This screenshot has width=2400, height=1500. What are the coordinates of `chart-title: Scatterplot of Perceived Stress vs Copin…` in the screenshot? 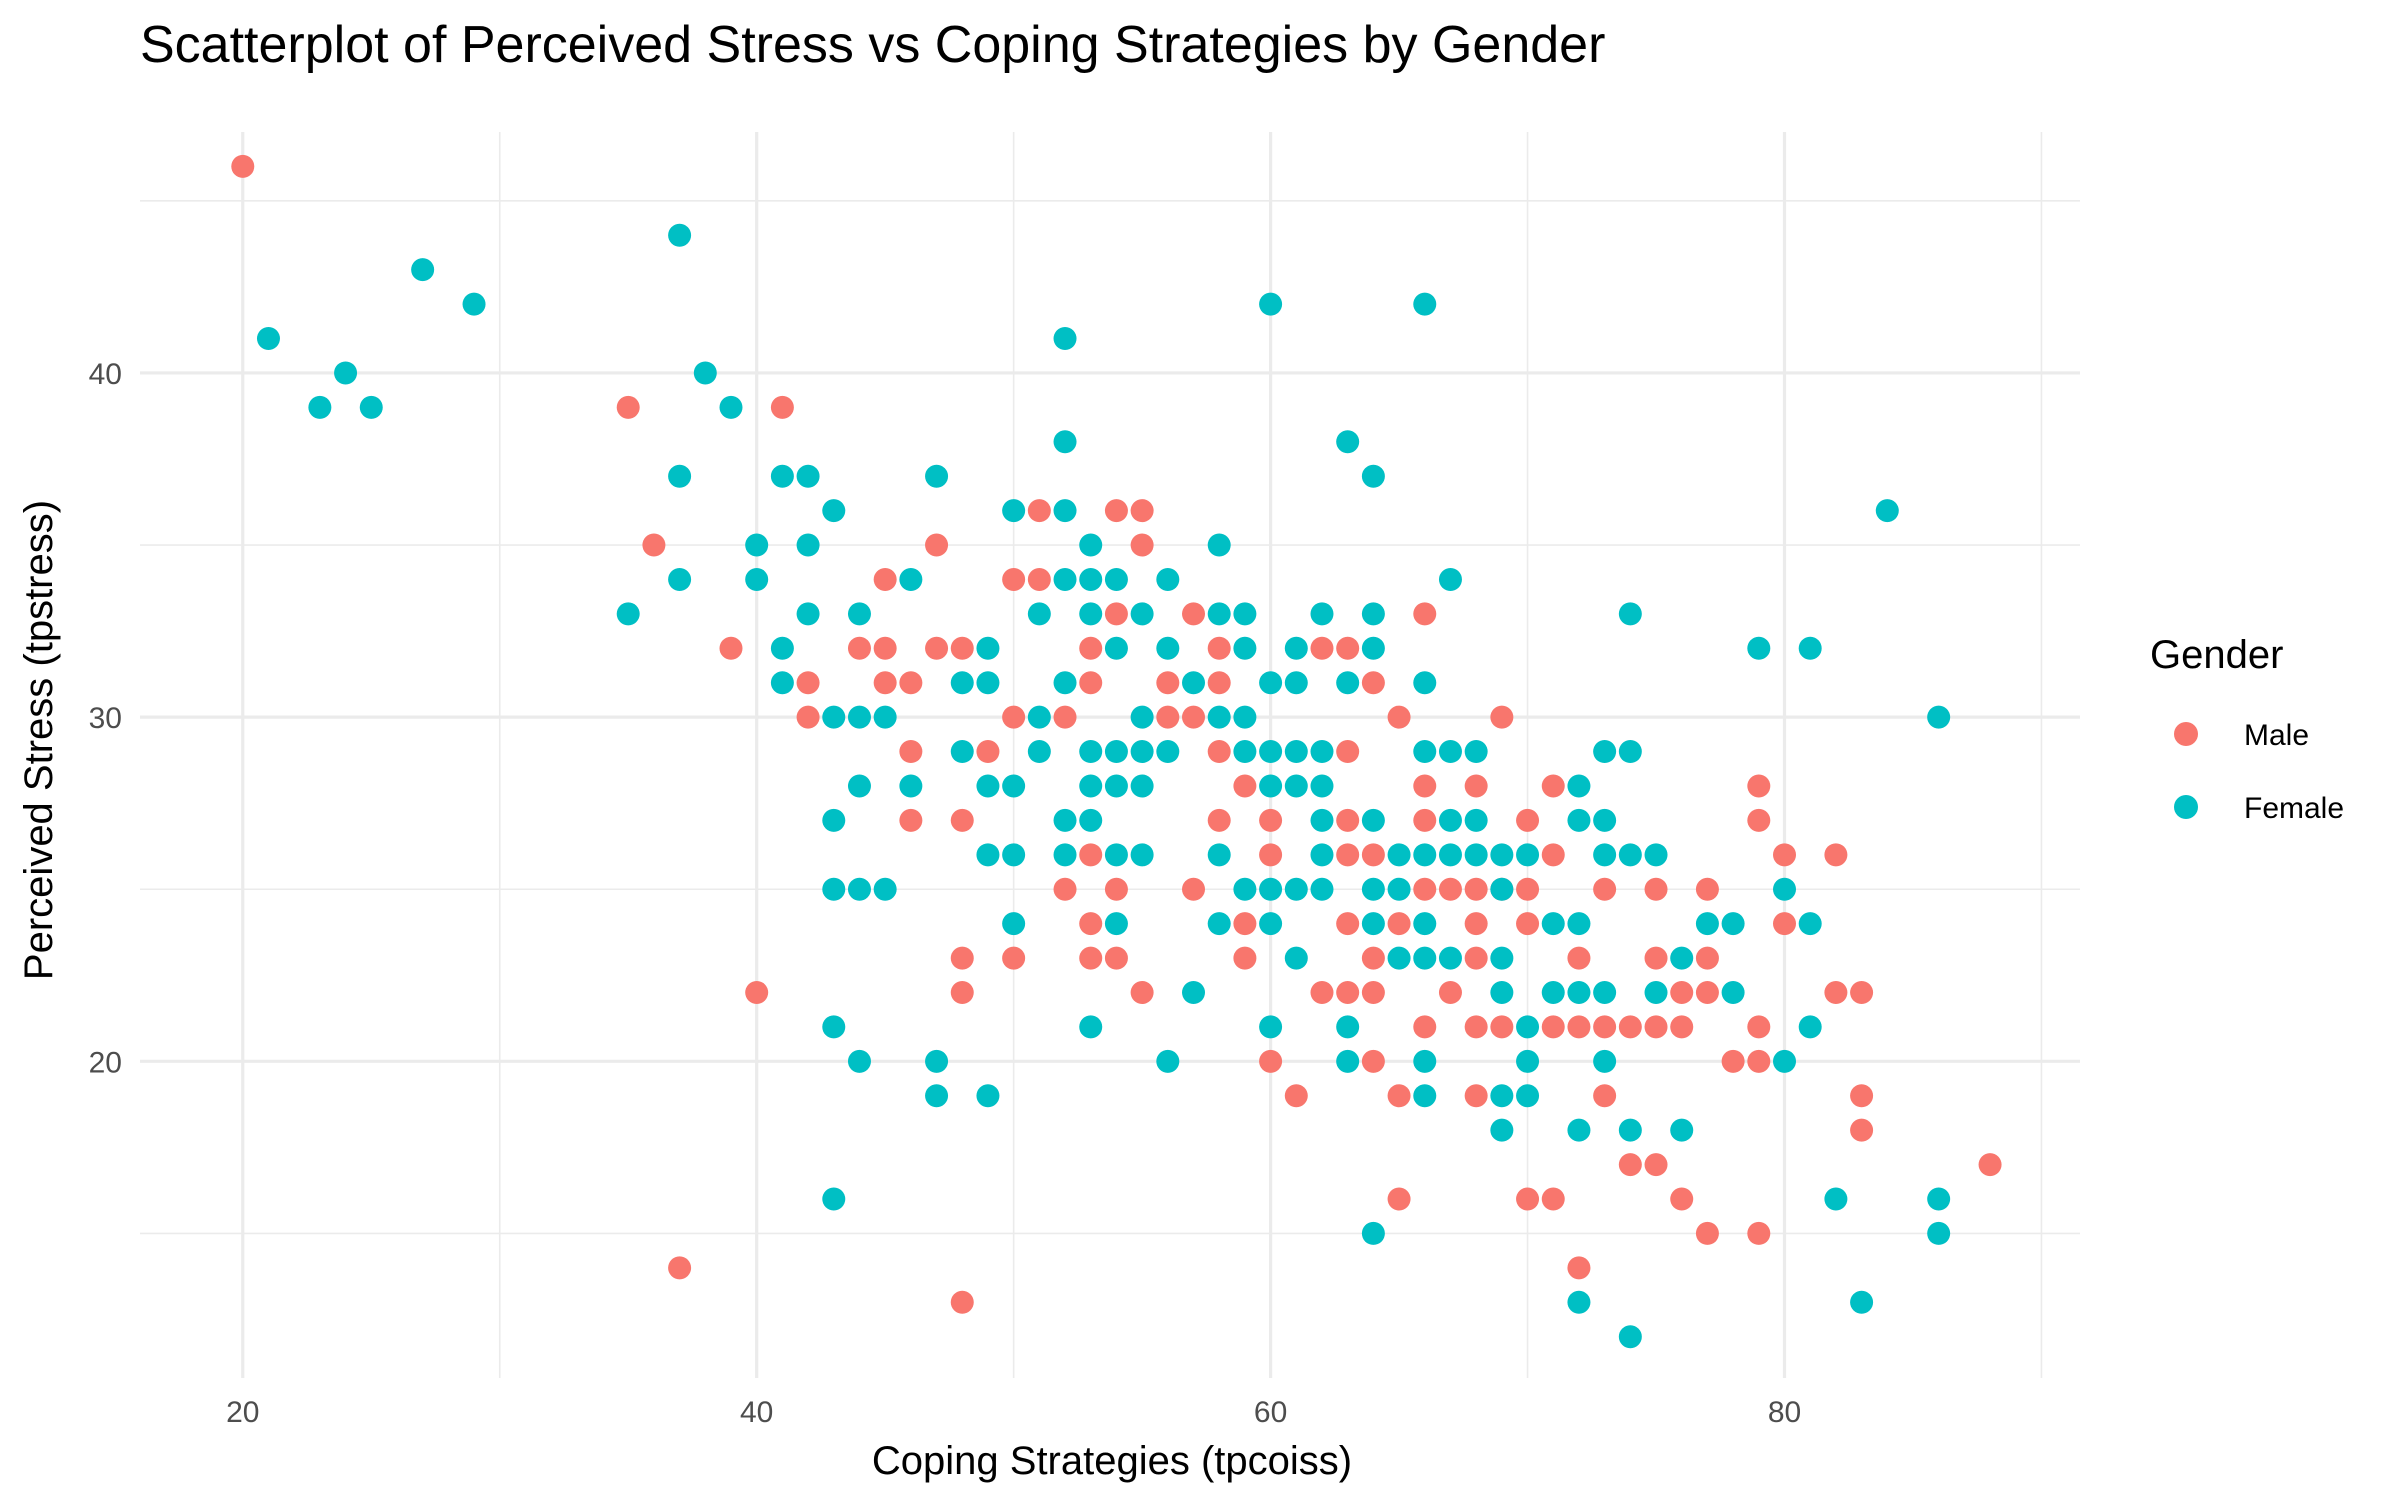 It's located at (872, 45).